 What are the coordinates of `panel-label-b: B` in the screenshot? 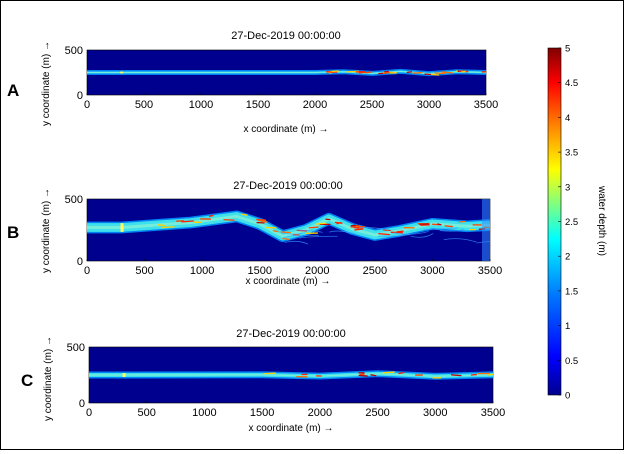 It's located at (13, 232).